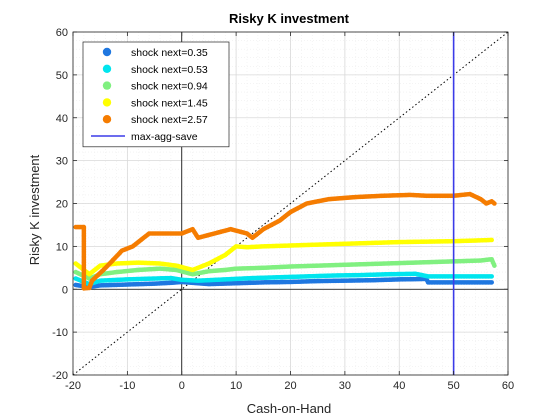 This screenshot has width=560, height=420. What do you see at coordinates (169, 53) in the screenshot?
I see `legend-label: shock next=0.35` at bounding box center [169, 53].